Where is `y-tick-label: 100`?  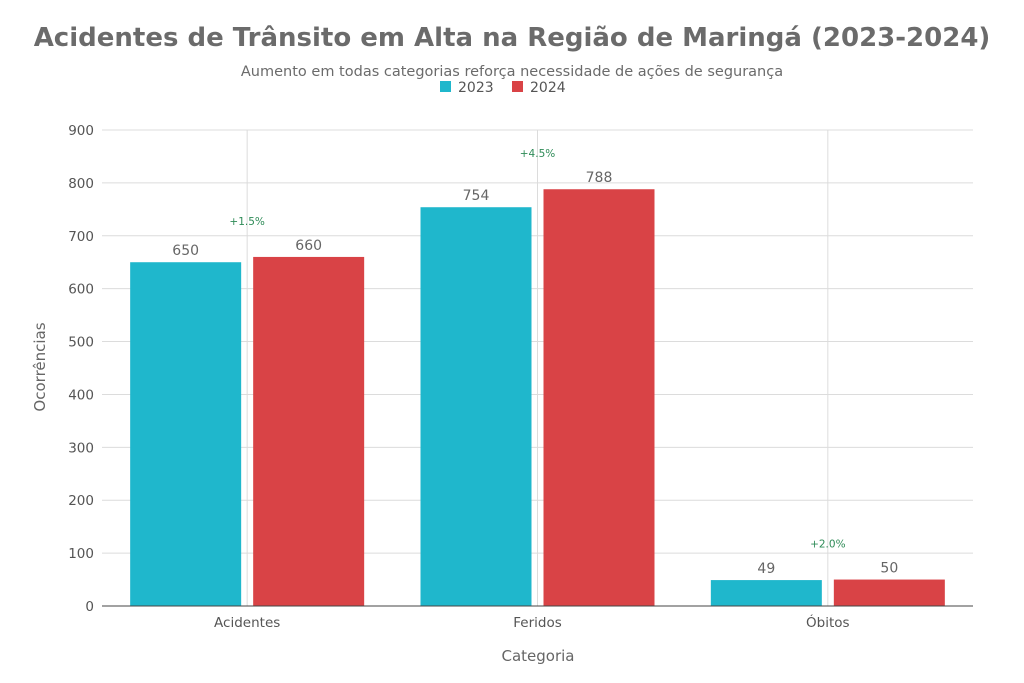
y-tick-label: 100 is located at coordinates (81, 554).